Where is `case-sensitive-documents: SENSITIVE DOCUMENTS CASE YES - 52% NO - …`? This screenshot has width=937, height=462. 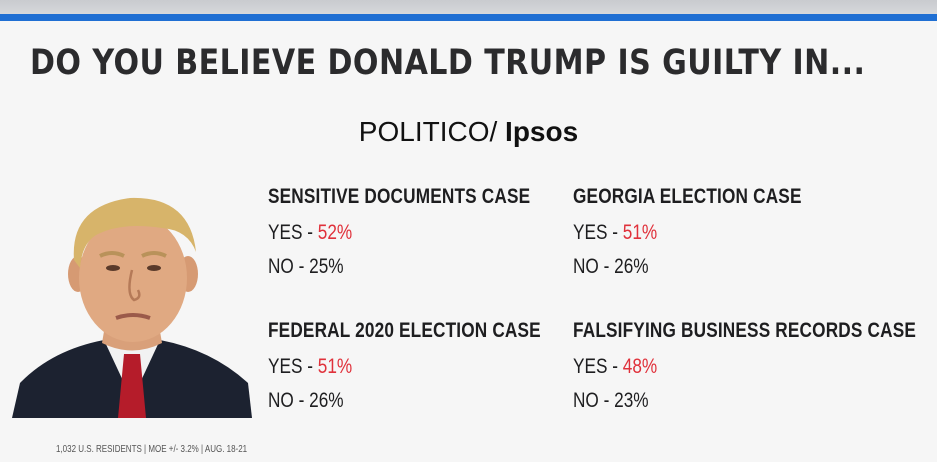 case-sensitive-documents: SENSITIVE DOCUMENTS CASE YES - 52% NO - … is located at coordinates (433, 232).